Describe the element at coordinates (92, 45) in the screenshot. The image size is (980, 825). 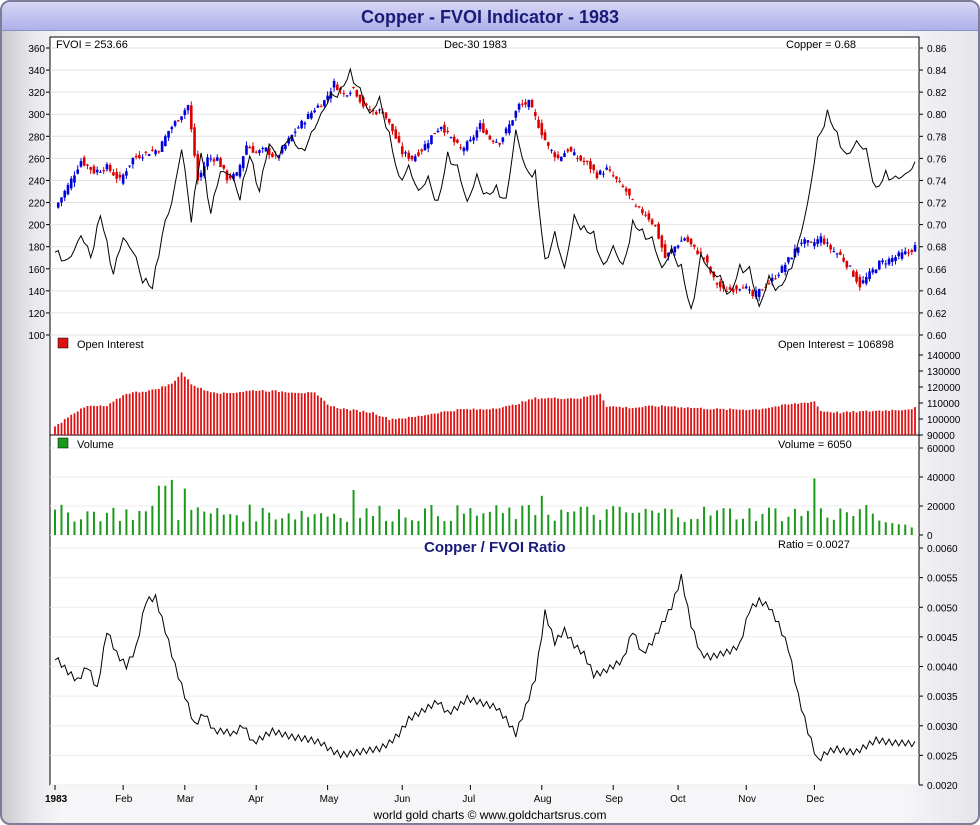
I see `fvoi-readout: FVOI = 253.66` at that location.